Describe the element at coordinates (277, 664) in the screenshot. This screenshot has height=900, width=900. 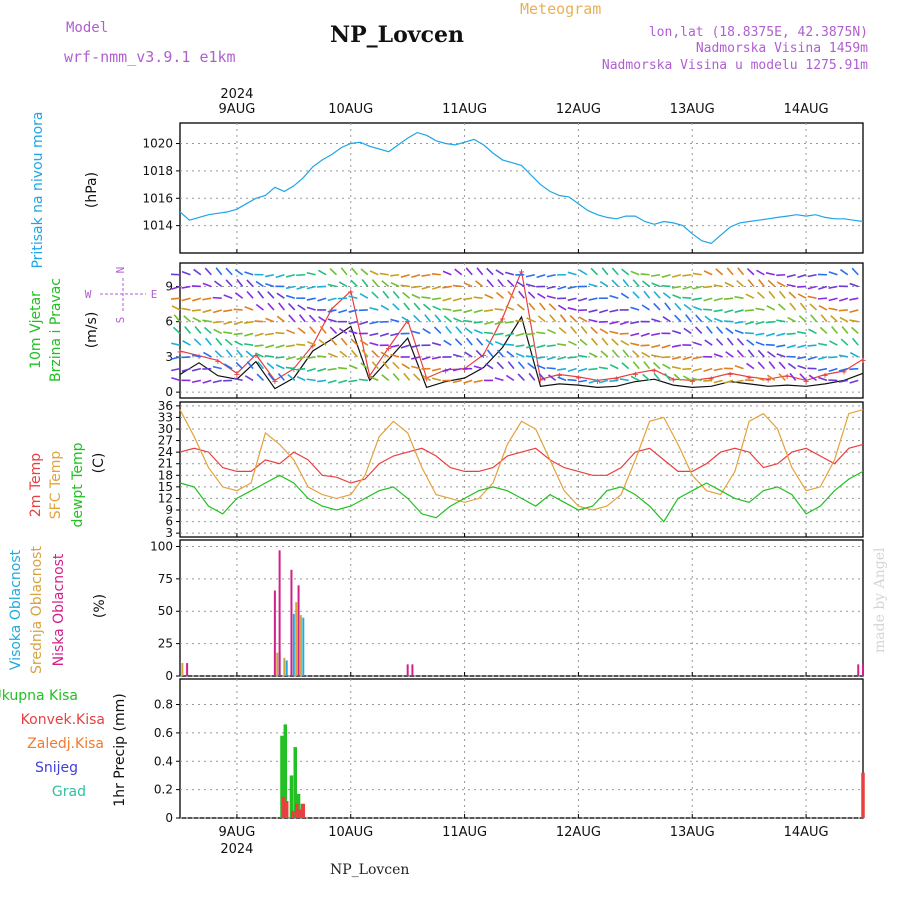
I see `clouds-bar` at that location.